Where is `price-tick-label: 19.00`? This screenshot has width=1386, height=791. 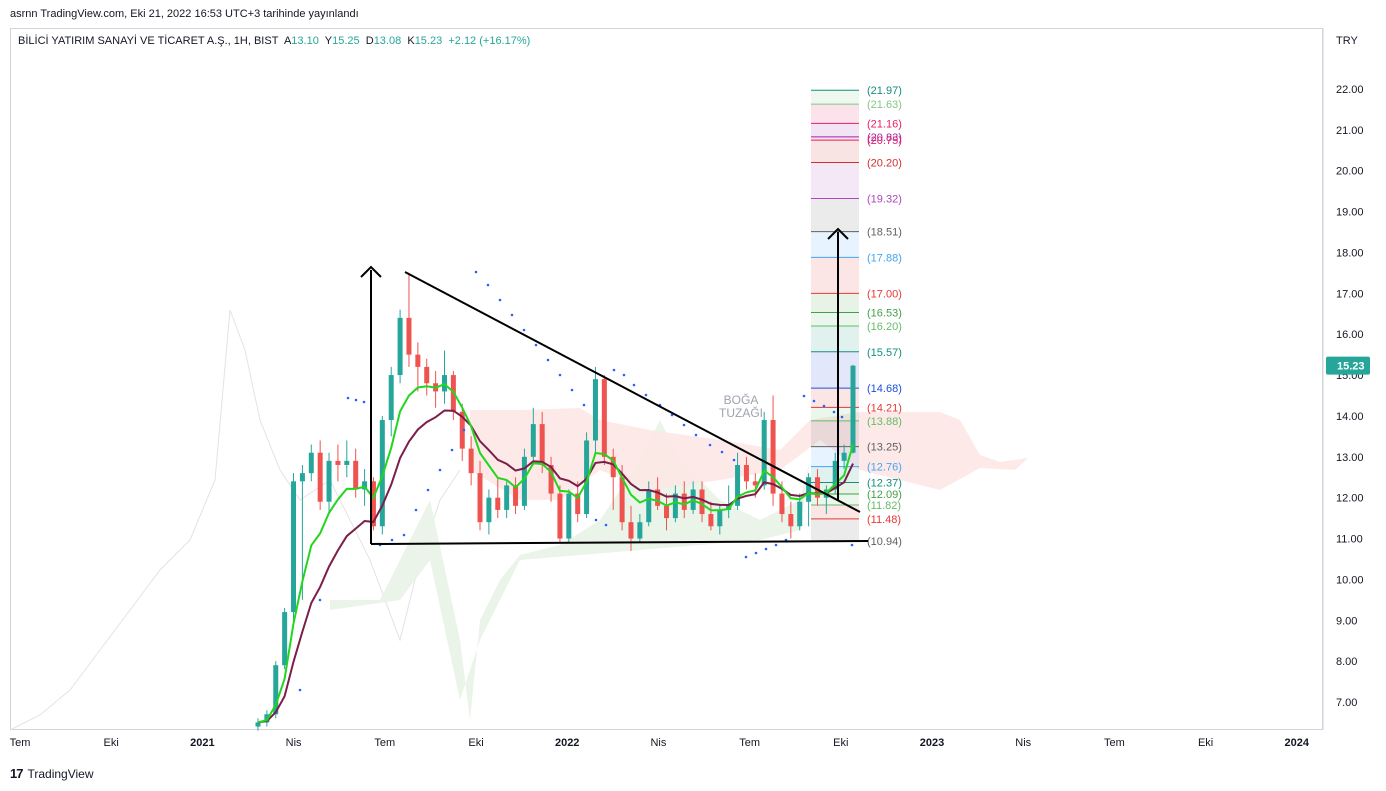 price-tick-label: 19.00 is located at coordinates (1350, 213).